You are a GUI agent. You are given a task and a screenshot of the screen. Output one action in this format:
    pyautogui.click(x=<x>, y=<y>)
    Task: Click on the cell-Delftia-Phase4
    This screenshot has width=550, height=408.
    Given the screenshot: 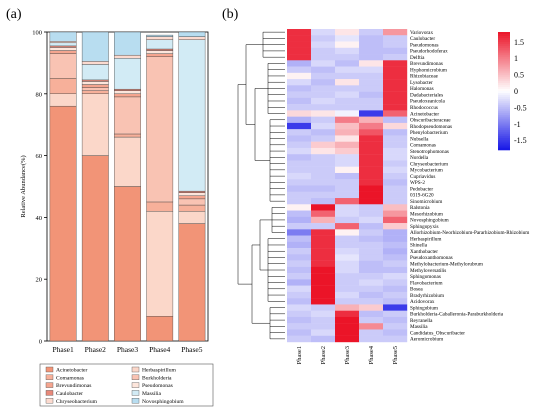 What is the action you would take?
    pyautogui.click(x=371, y=57)
    